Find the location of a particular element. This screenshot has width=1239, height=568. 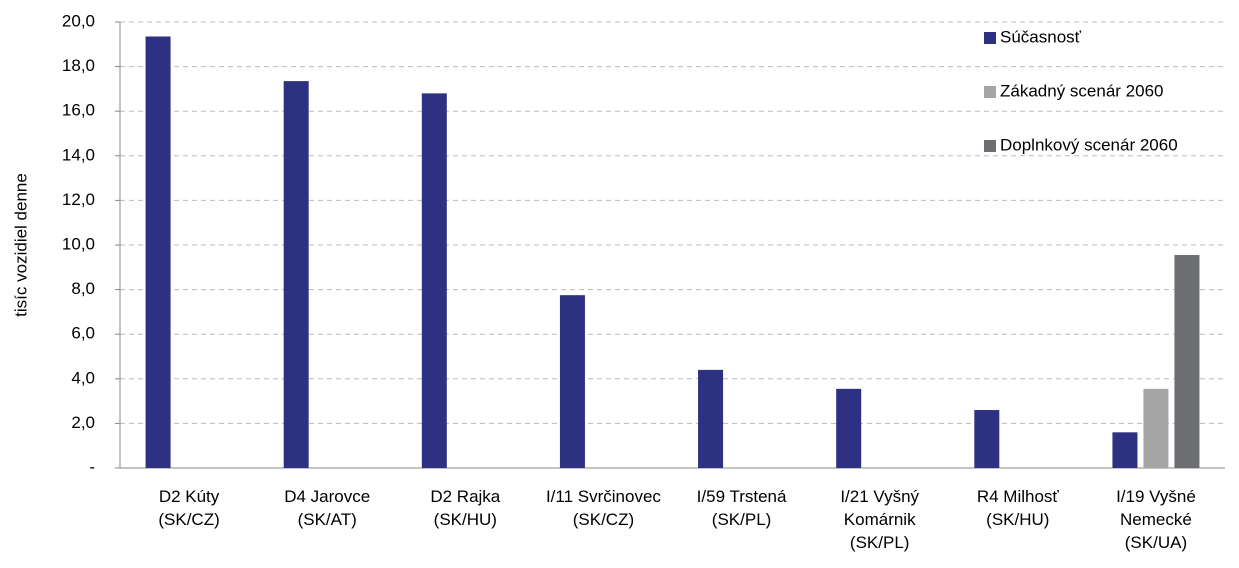

y-tick-label: 20,0 is located at coordinates (78, 20).